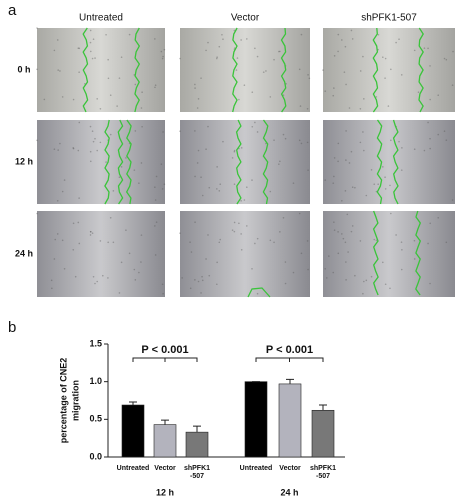  What do you see at coordinates (75, 400) in the screenshot?
I see `y-axis-label: migration` at bounding box center [75, 400].